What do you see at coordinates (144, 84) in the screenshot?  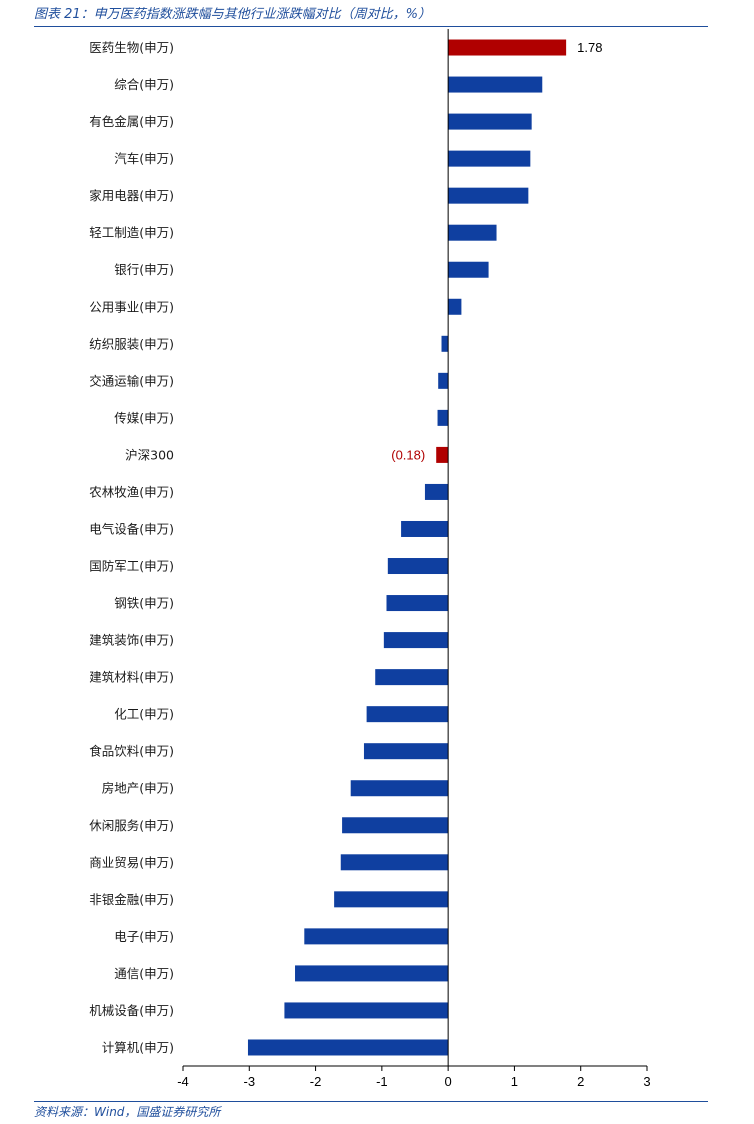 I see `category-label: 综合(申万)` at bounding box center [144, 84].